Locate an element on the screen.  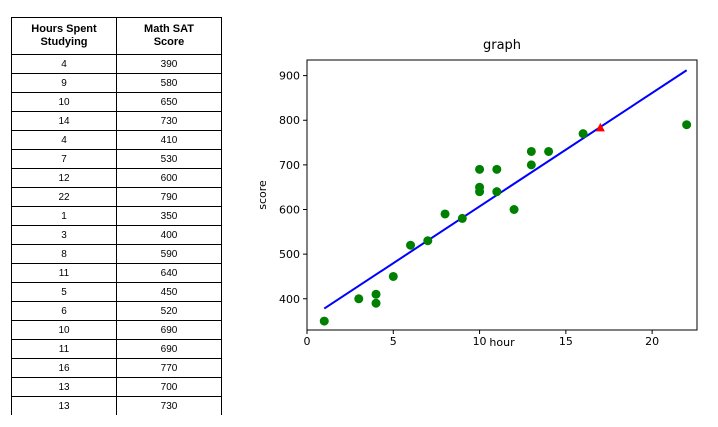
x-axis: 0 5 10 15 20 is located at coordinates (481, 339).